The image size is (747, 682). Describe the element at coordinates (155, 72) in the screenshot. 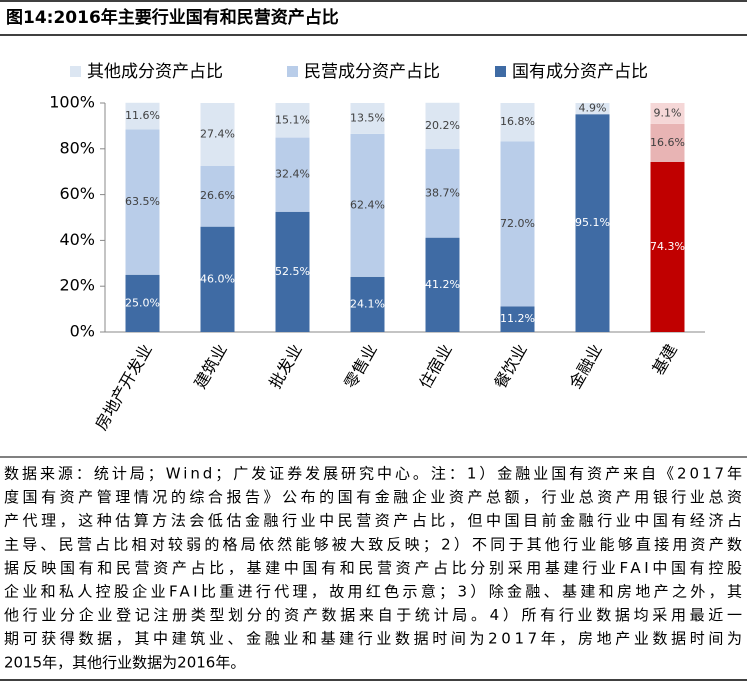

I see `legend-label: 其他成分资产占比` at that location.